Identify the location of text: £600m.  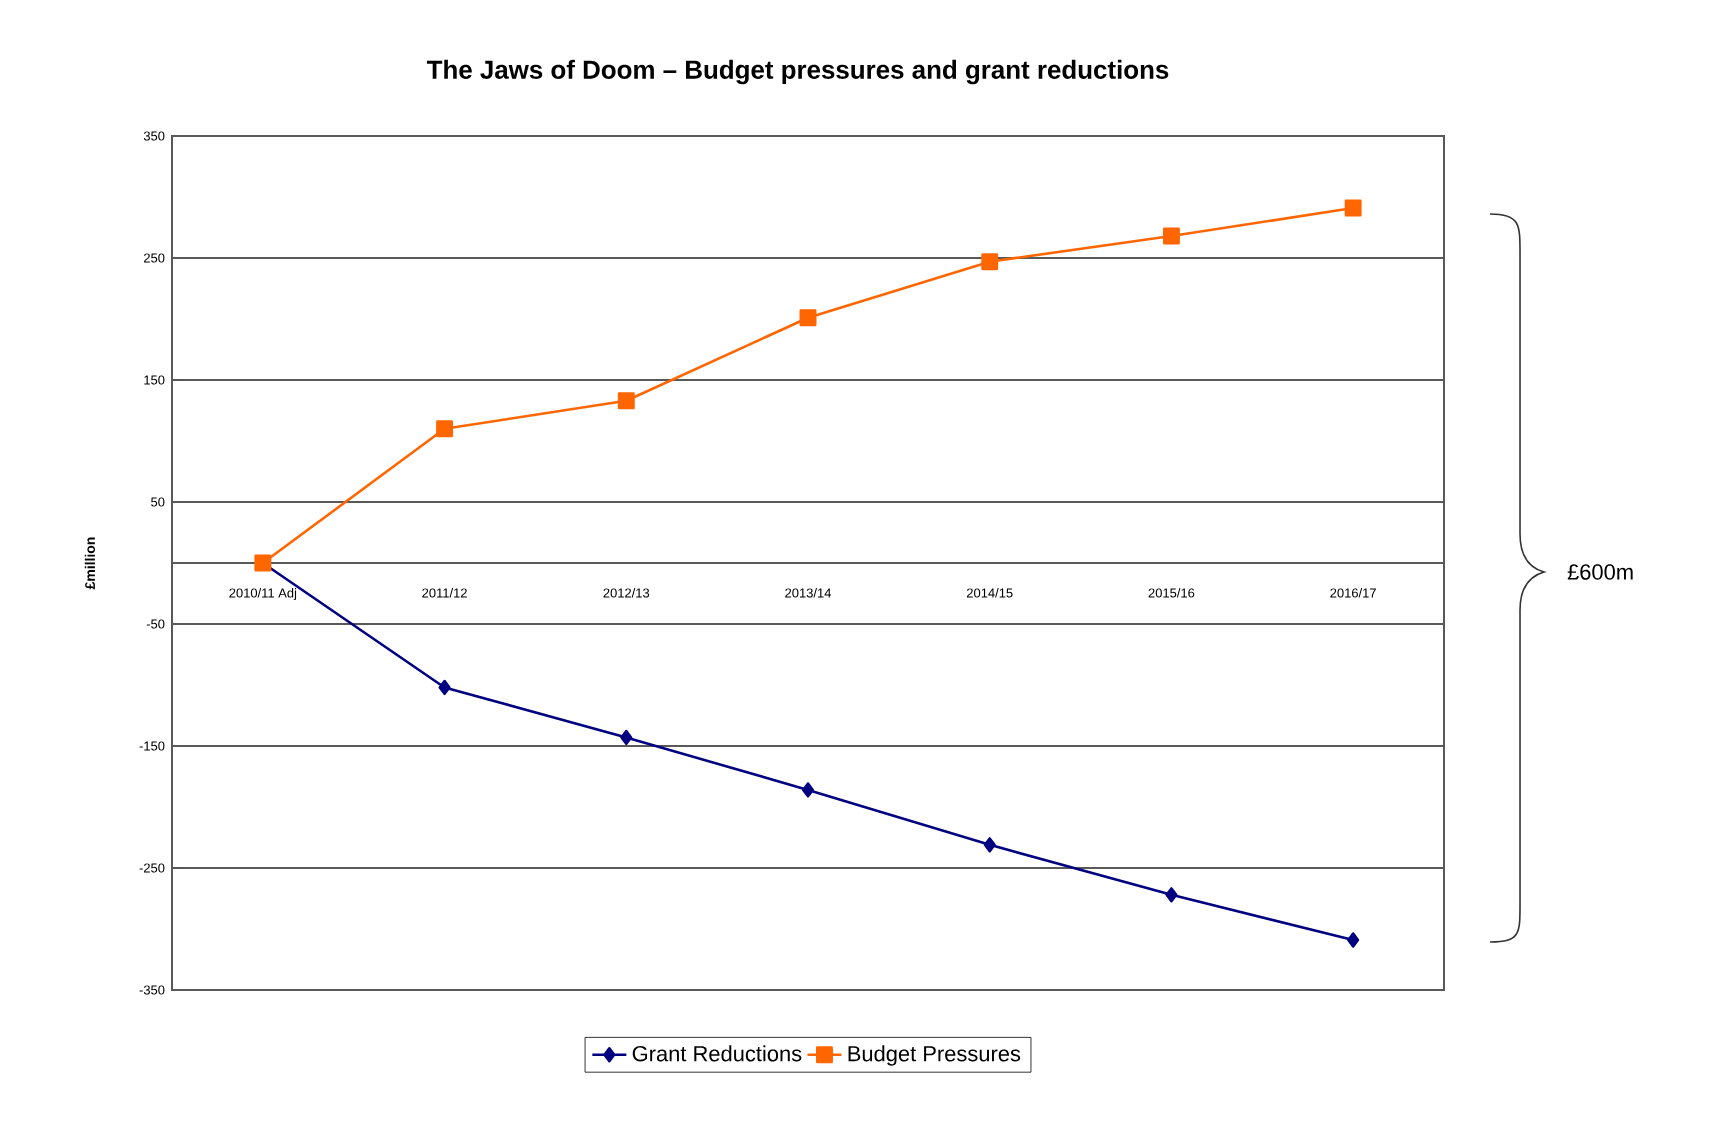
(1600, 572).